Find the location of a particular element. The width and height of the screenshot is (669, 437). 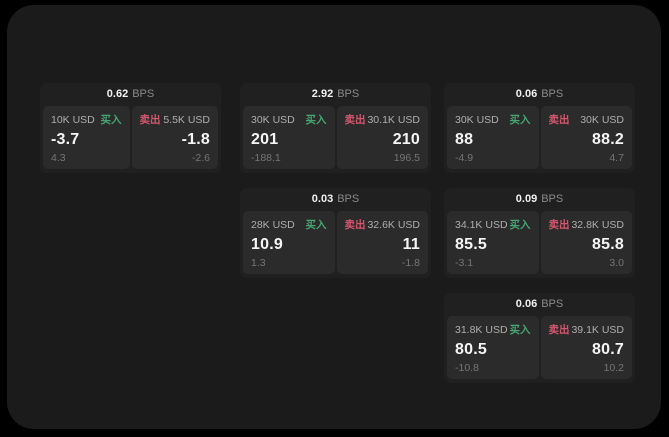

sell-tile-header: 卖出 30.1K USD is located at coordinates (383, 119).